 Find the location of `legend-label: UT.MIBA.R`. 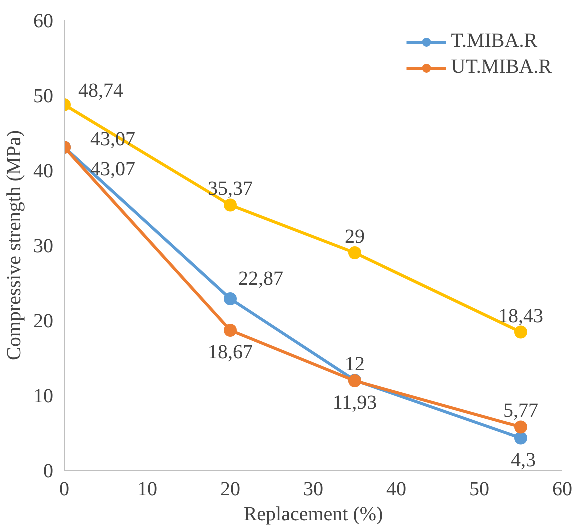

legend-label: UT.MIBA.R is located at coordinates (501, 67).